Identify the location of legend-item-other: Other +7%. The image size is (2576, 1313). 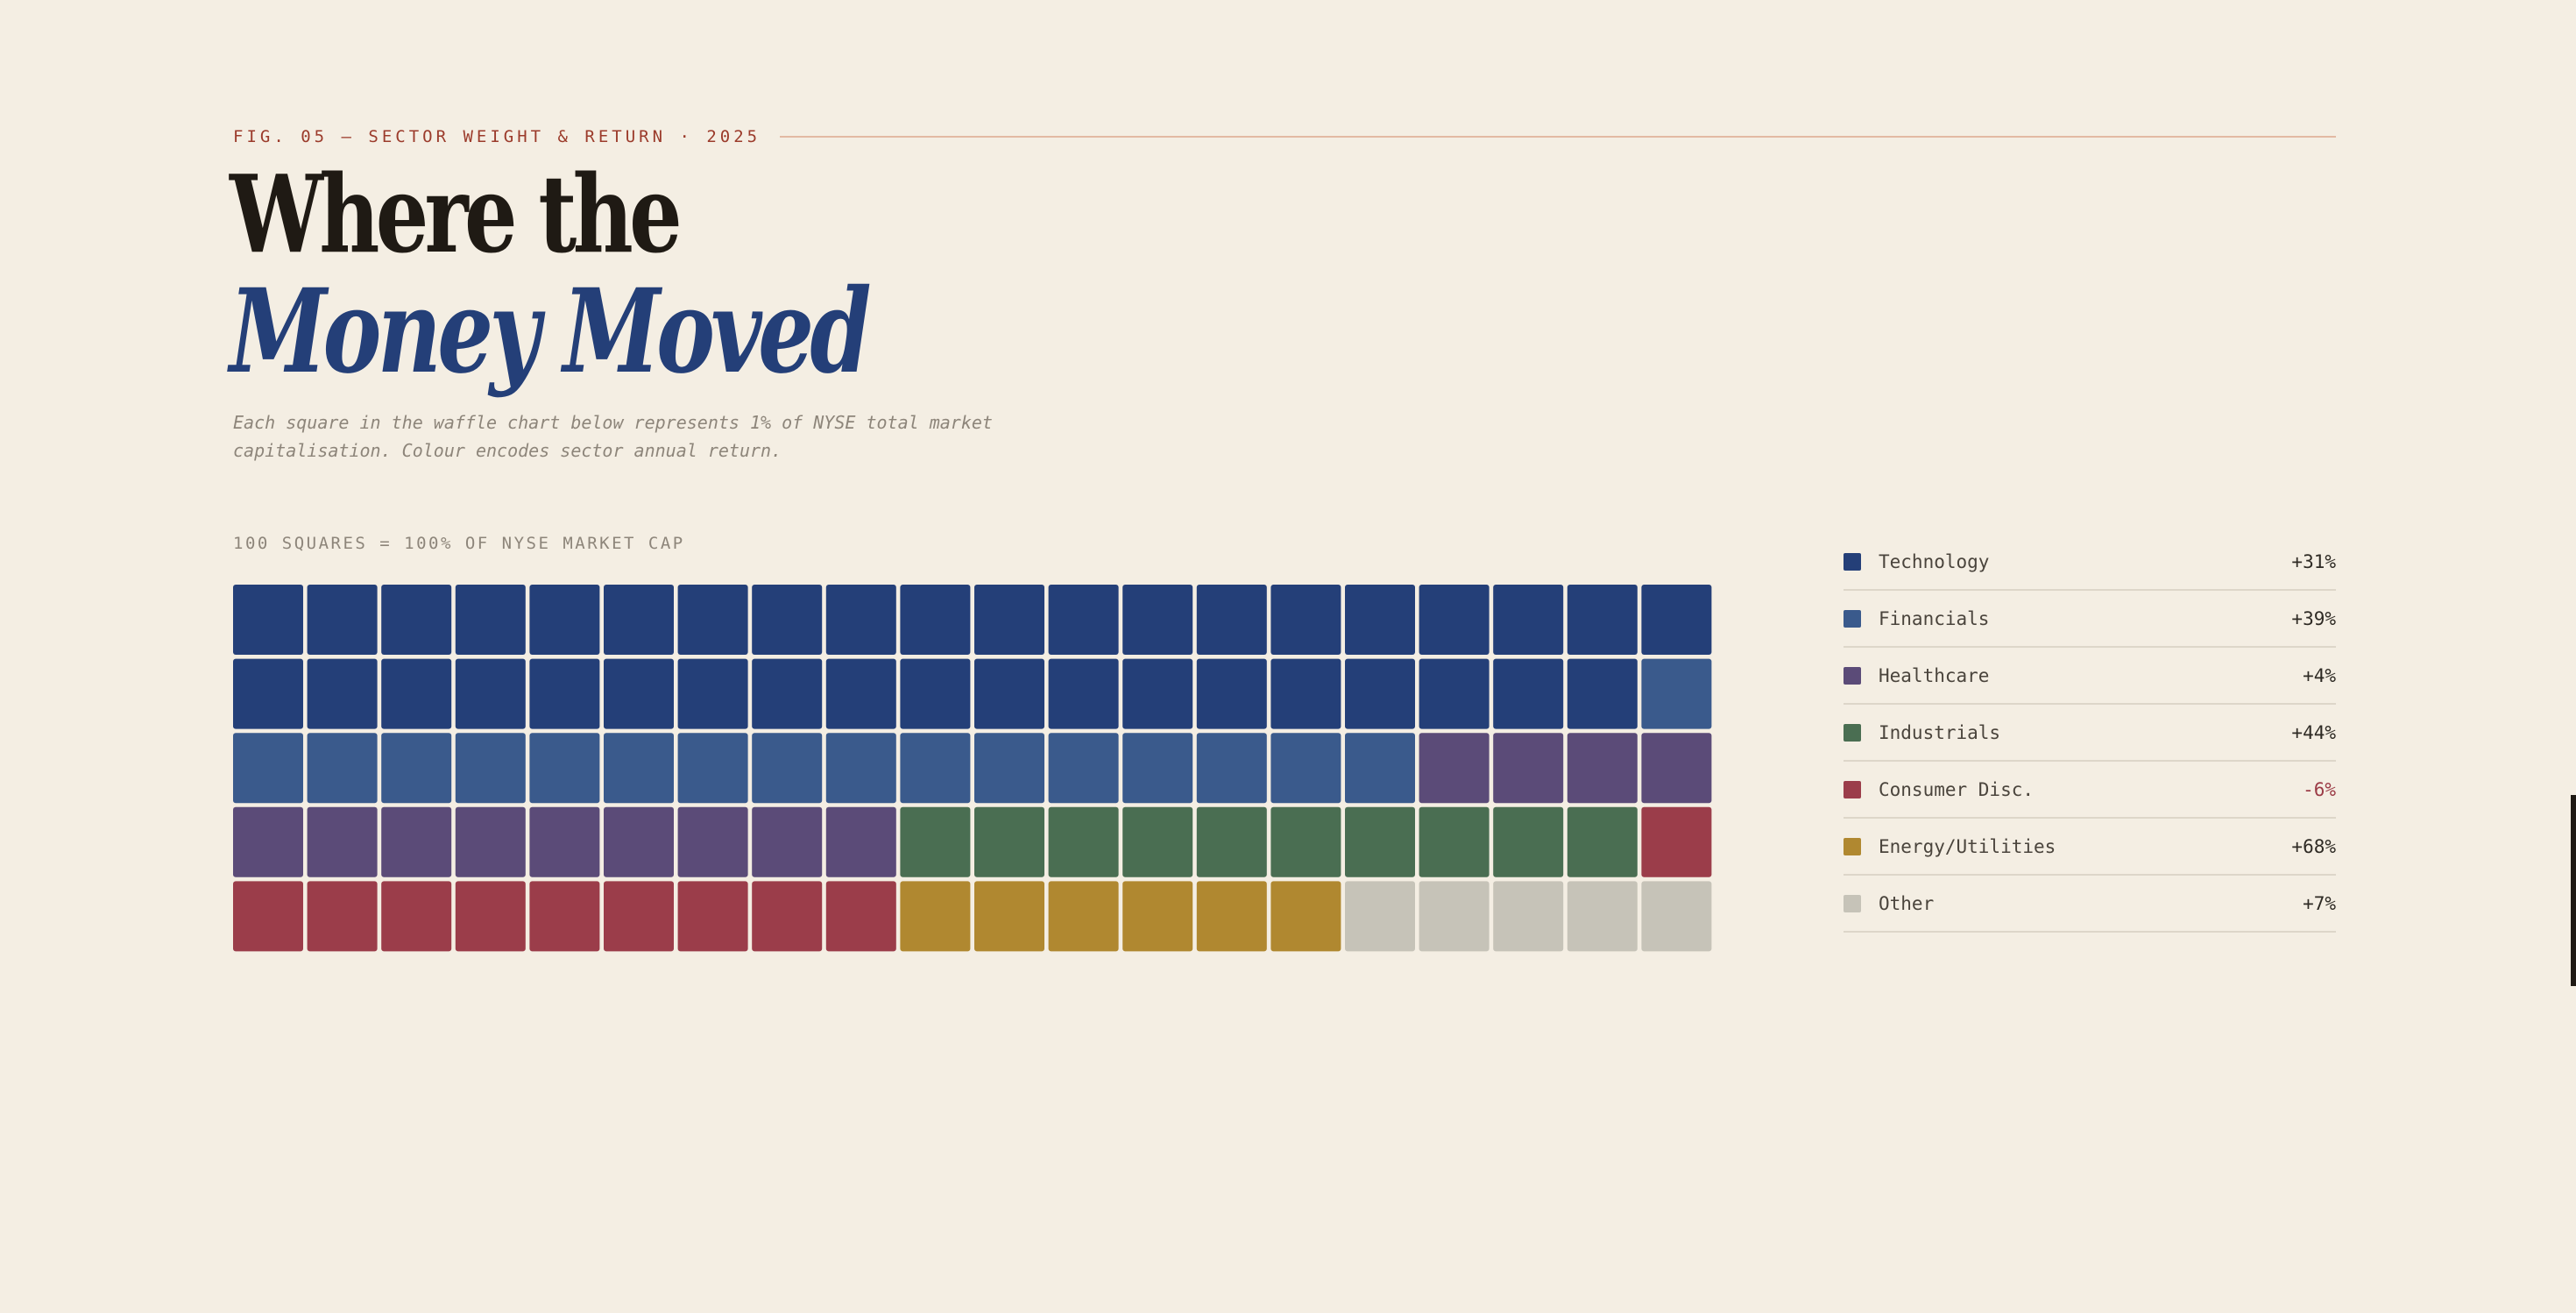
(2090, 904).